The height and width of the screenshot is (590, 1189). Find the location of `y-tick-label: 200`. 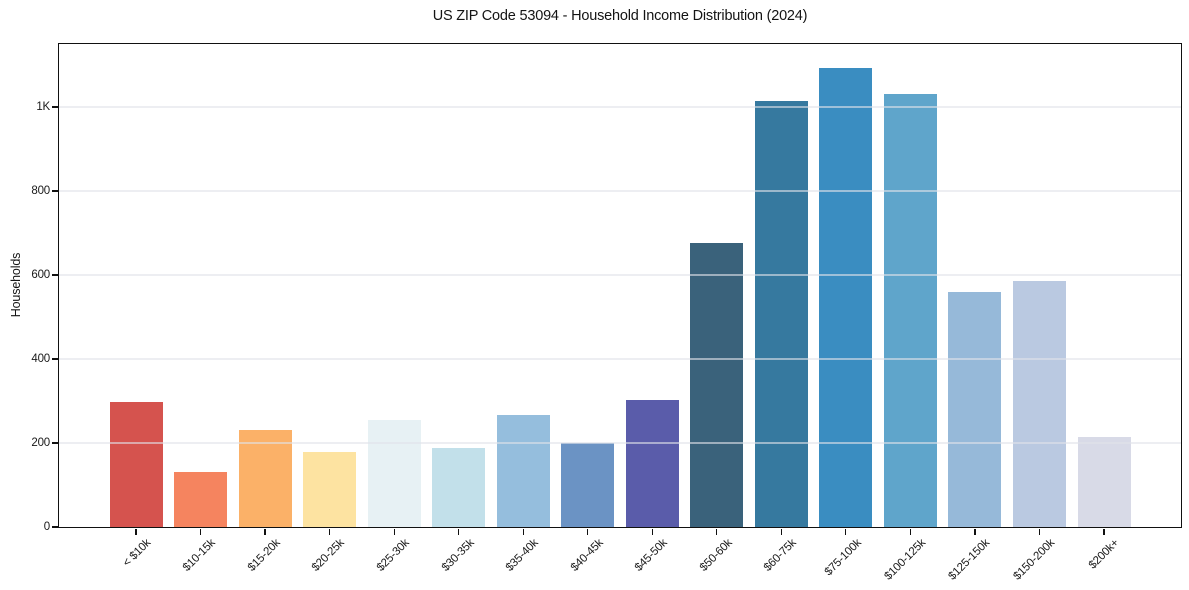

y-tick-label: 200 is located at coordinates (40, 443).